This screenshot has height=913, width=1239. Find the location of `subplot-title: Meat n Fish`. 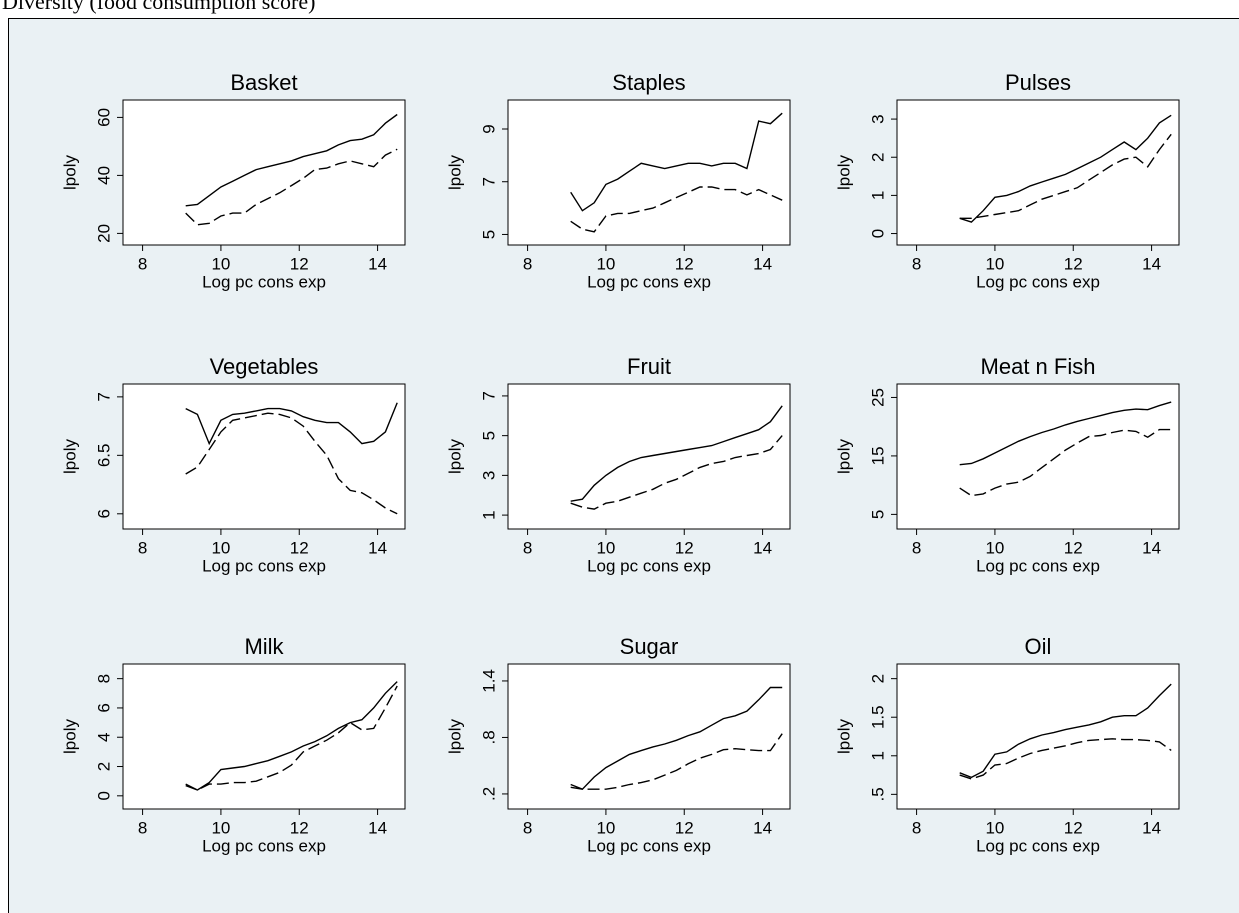

subplot-title: Meat n Fish is located at coordinates (1038, 366).